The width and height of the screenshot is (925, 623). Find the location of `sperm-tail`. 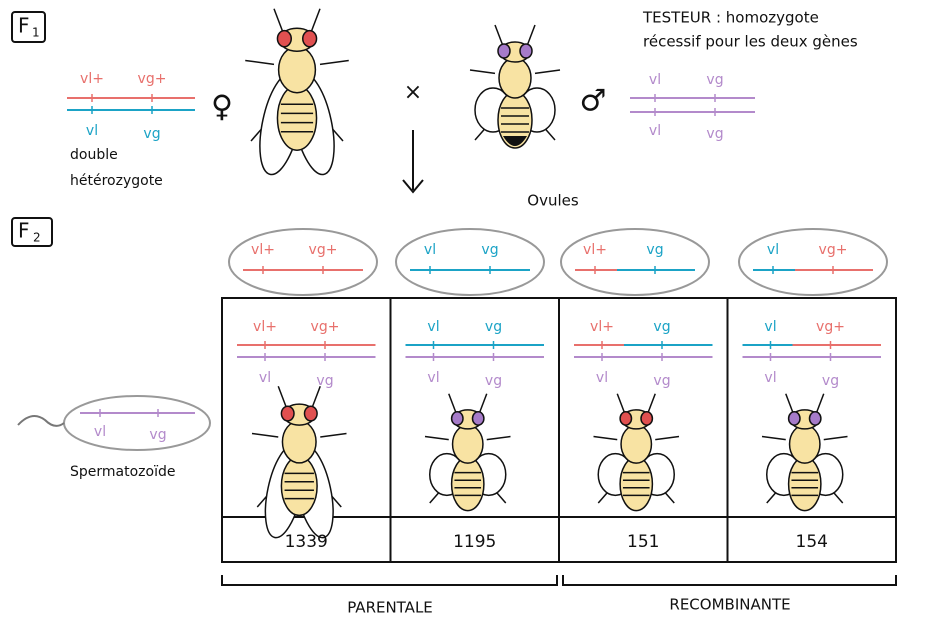

sperm-tail is located at coordinates (41, 421).